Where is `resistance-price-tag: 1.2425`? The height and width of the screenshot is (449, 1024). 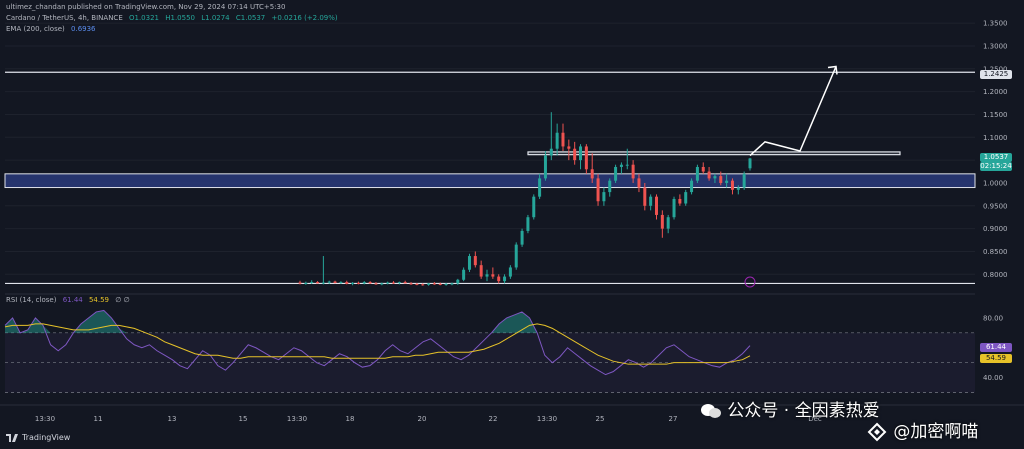 resistance-price-tag: 1.2425 is located at coordinates (996, 74).